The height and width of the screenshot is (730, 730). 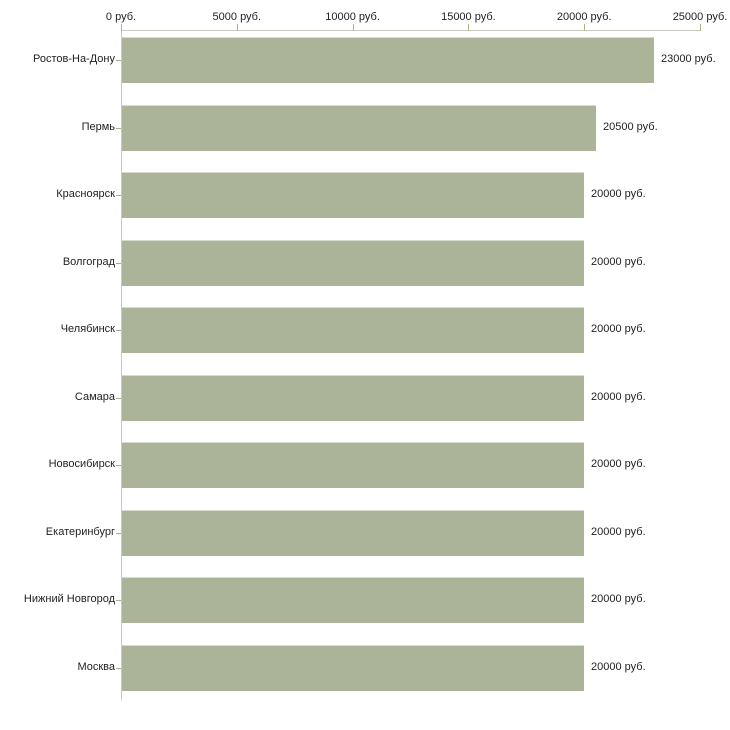 I want to click on category-label: Москва, so click(x=96, y=666).